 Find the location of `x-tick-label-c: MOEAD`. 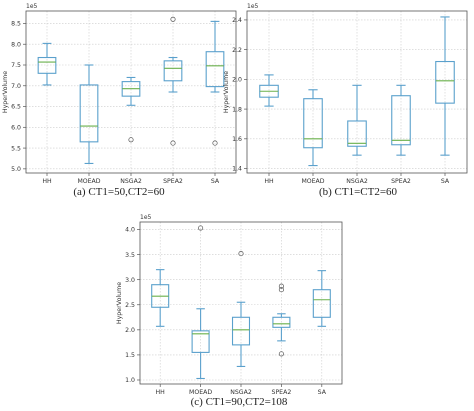

x-tick-label-c: MOEAD is located at coordinates (200, 392).